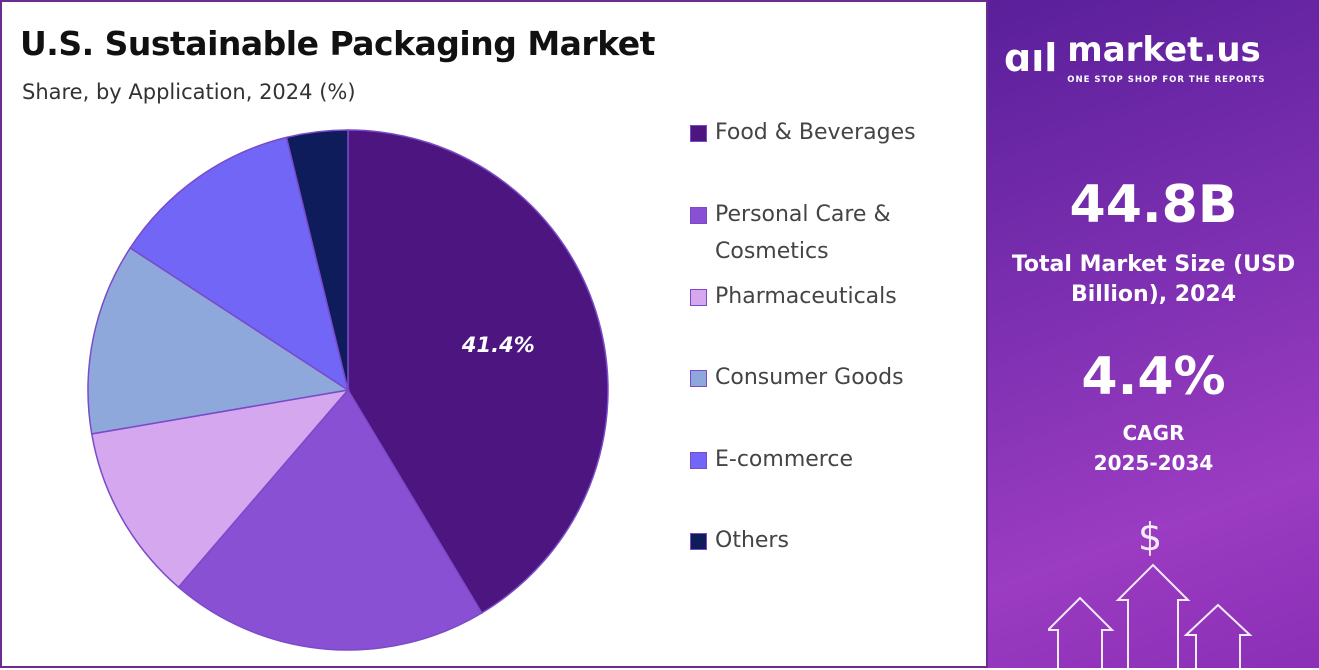 This screenshot has width=1319, height=670. I want to click on data-label: 41.4%, so click(498, 345).